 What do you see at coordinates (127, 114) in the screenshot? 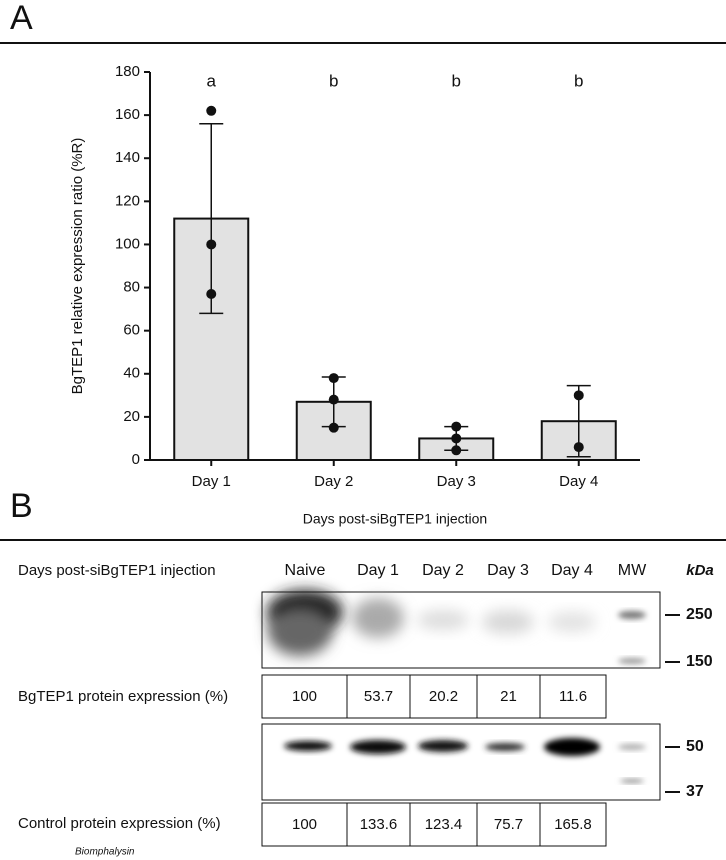
I see `y-tick-label: 160` at bounding box center [127, 114].